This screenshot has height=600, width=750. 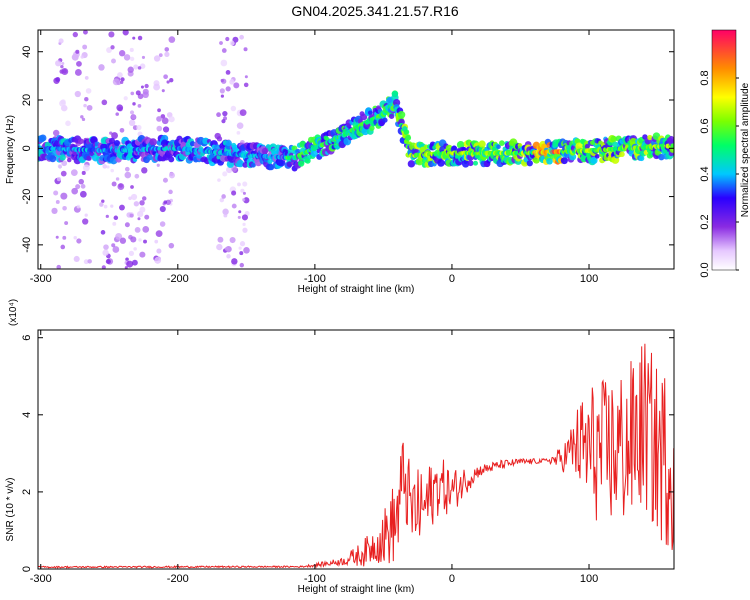 What do you see at coordinates (356, 589) in the screenshot?
I see `x-axis-label: Height of straight line (km)` at bounding box center [356, 589].